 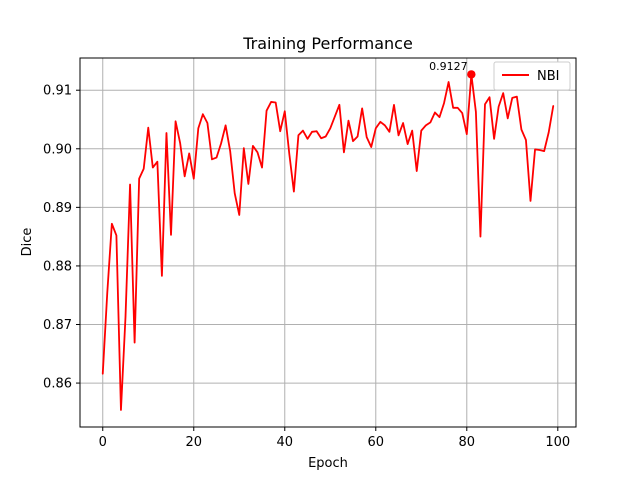 What do you see at coordinates (57, 91) in the screenshot?
I see `y-tick-label: 0.91` at bounding box center [57, 91].